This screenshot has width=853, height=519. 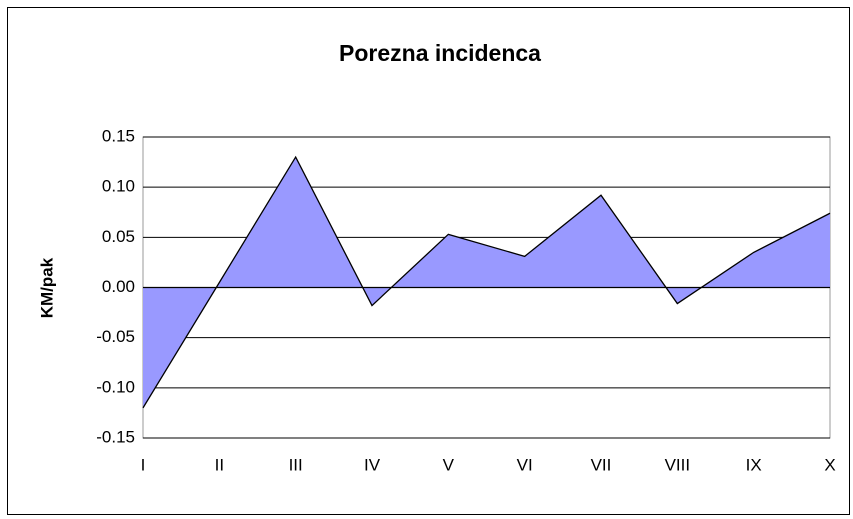 I want to click on x-tick-label: IV, so click(x=372, y=464).